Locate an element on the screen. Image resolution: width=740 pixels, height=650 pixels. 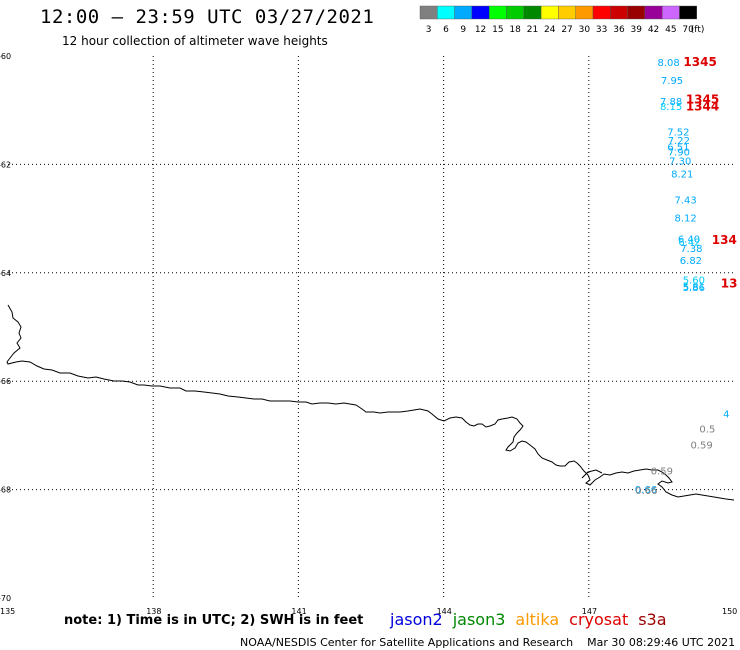
lat-tick-label: -64 is located at coordinates (5, 273).